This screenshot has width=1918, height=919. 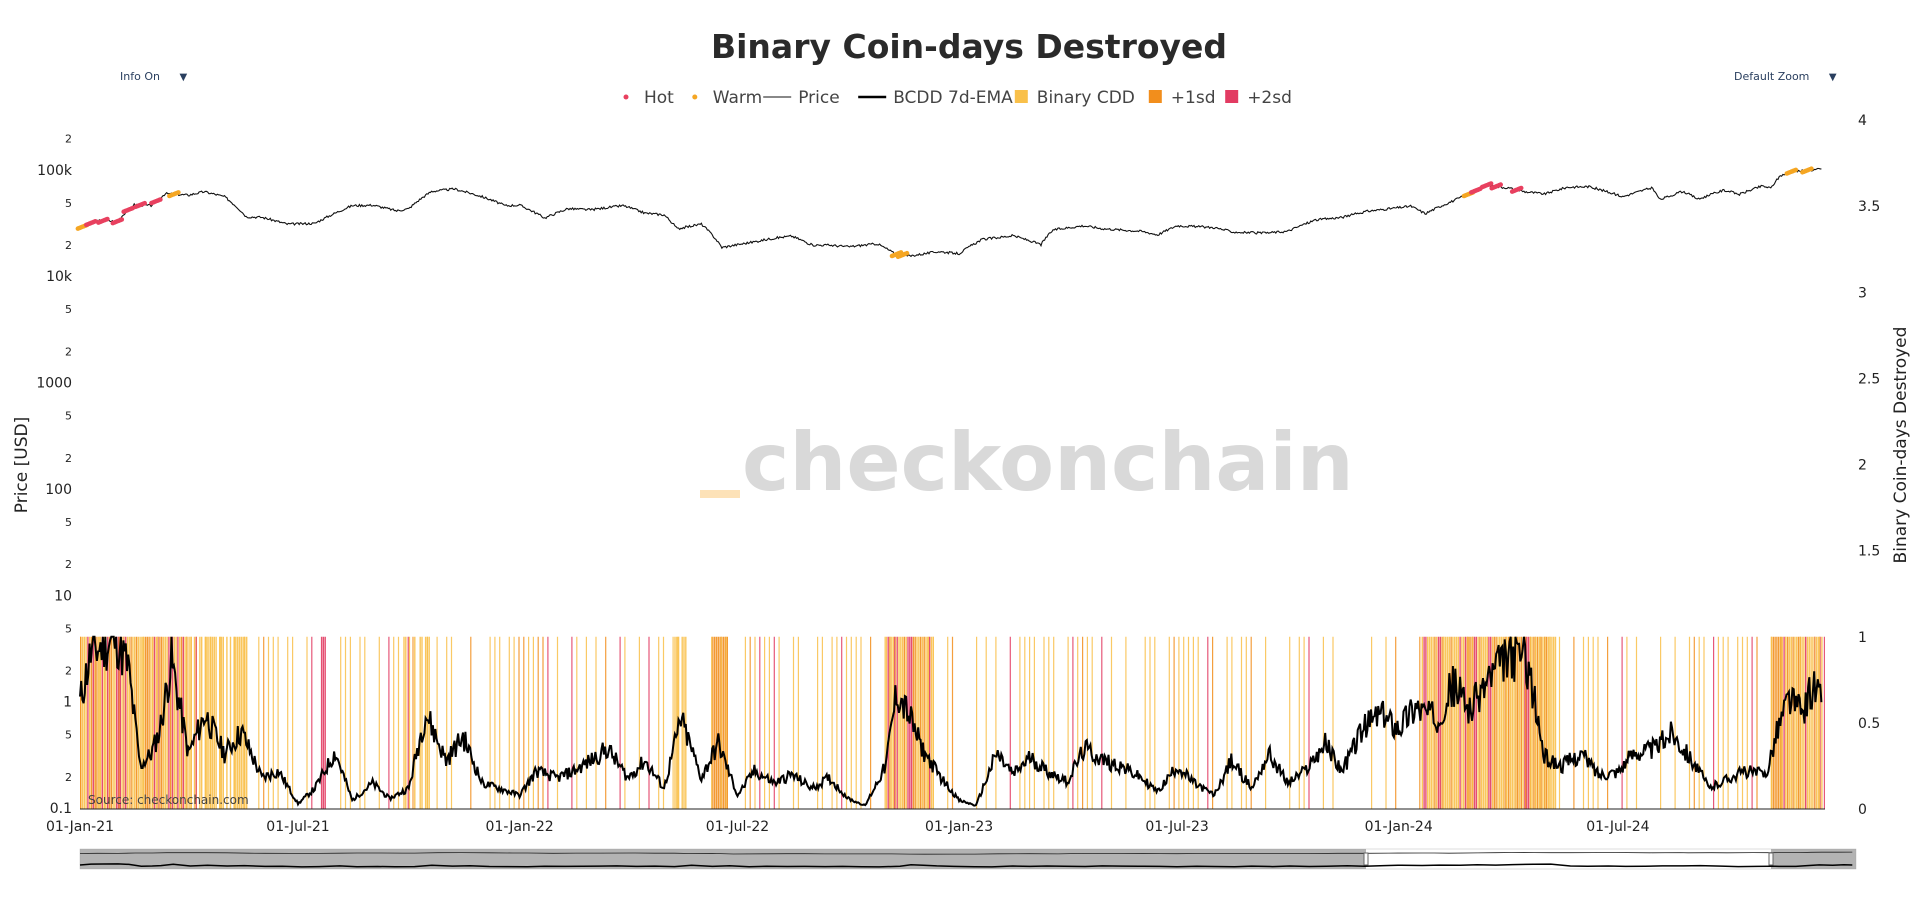 I want to click on x-tick-label: 01-Jan-22, so click(x=520, y=827).